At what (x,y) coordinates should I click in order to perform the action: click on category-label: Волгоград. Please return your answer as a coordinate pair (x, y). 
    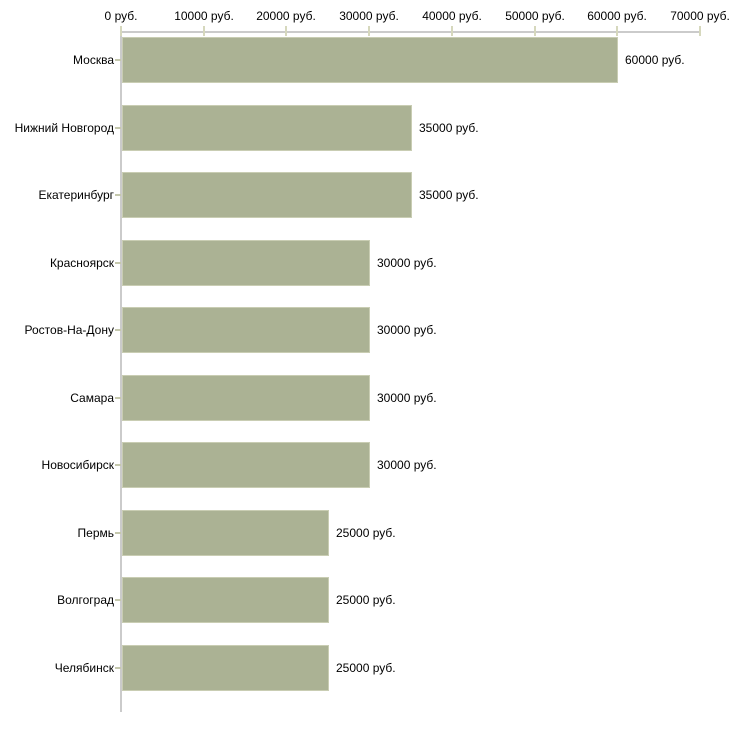
    Looking at the image, I should click on (85, 600).